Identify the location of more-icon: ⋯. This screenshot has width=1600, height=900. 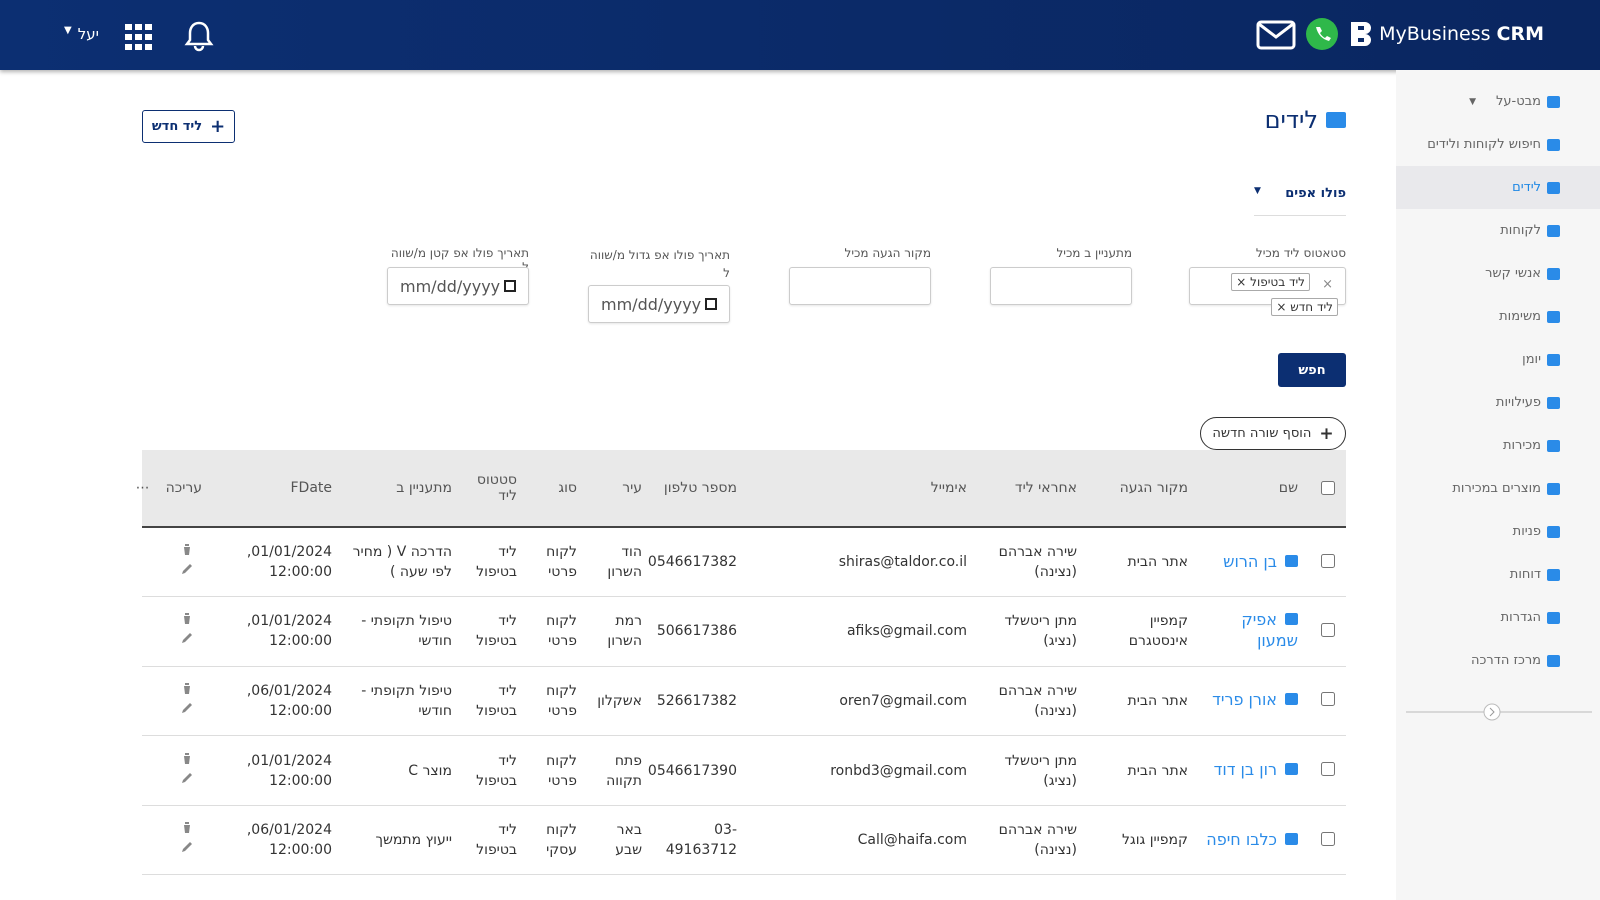
(142, 488).